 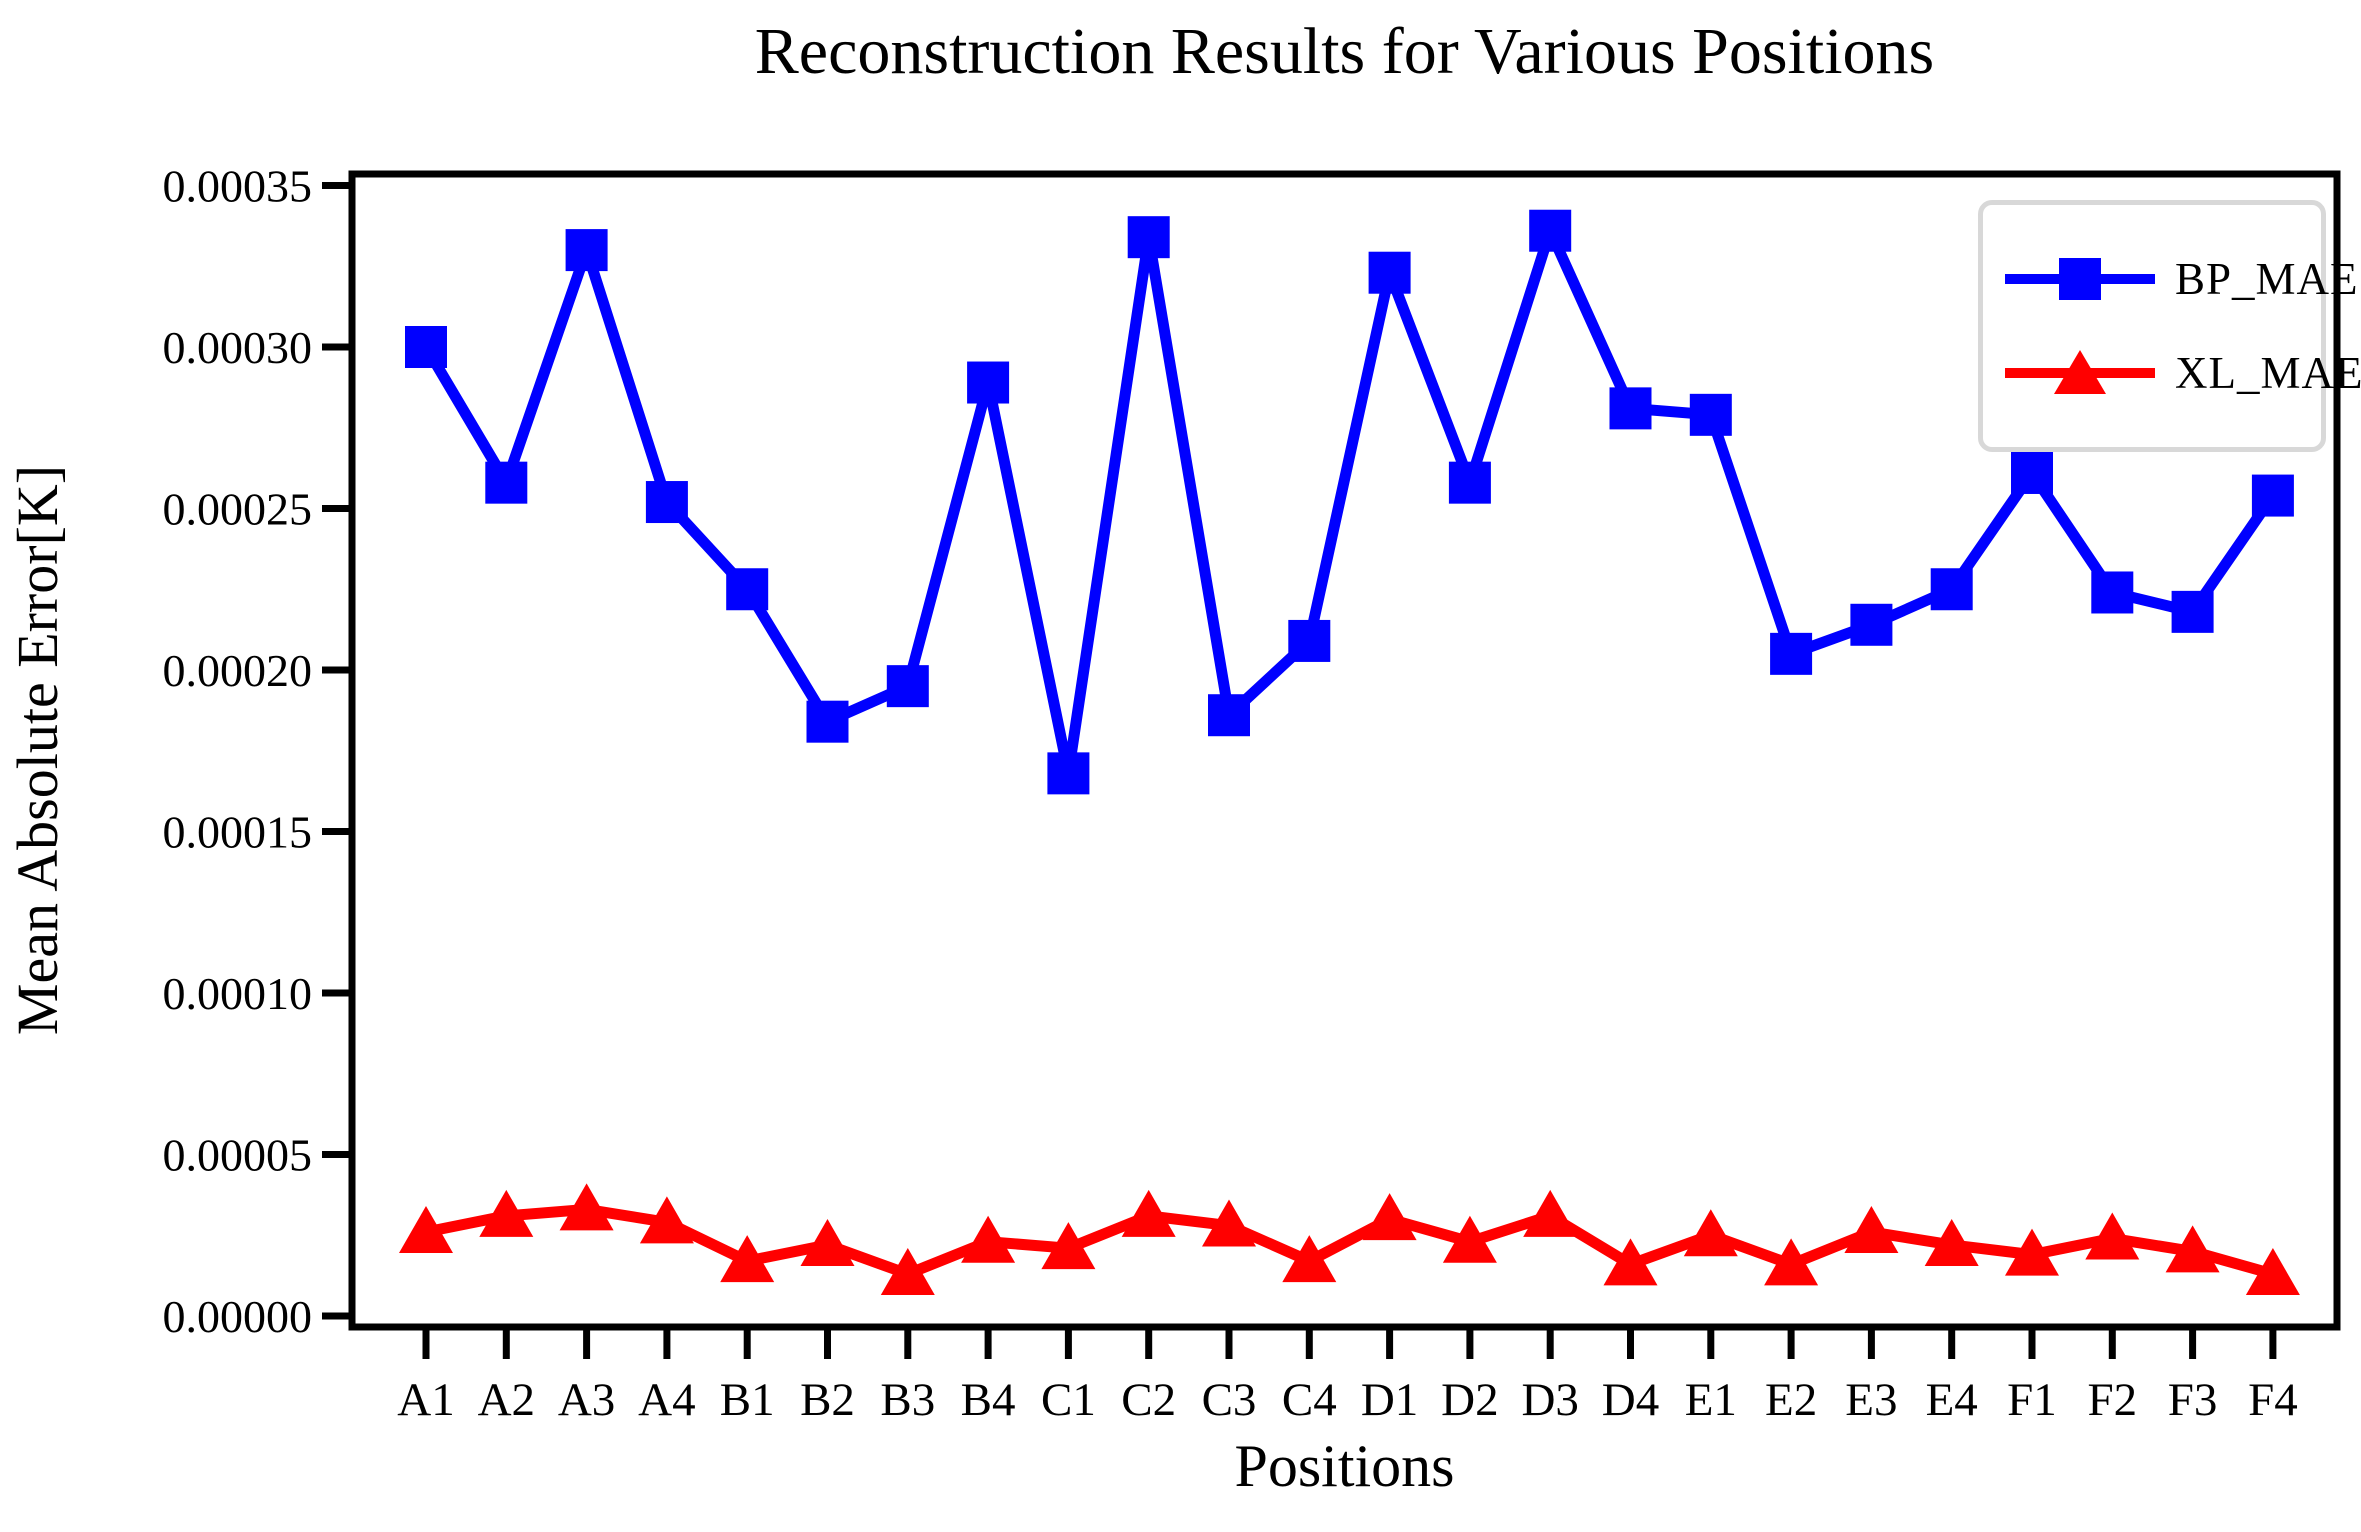 What do you see at coordinates (2172, 373) in the screenshot?
I see `legend-entry-xl-mae: XL_MAE` at bounding box center [2172, 373].